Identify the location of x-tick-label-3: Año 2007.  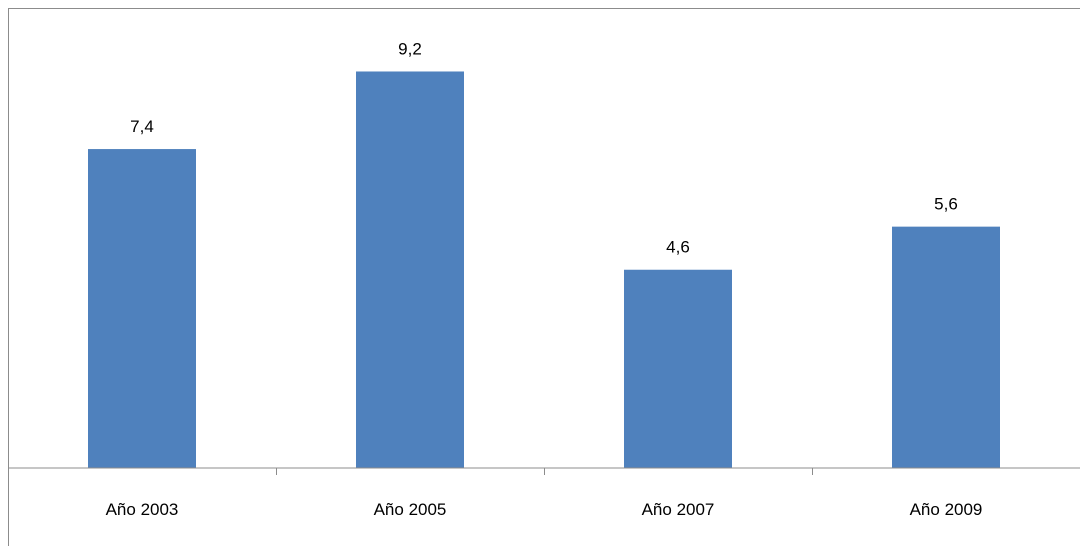
(678, 509).